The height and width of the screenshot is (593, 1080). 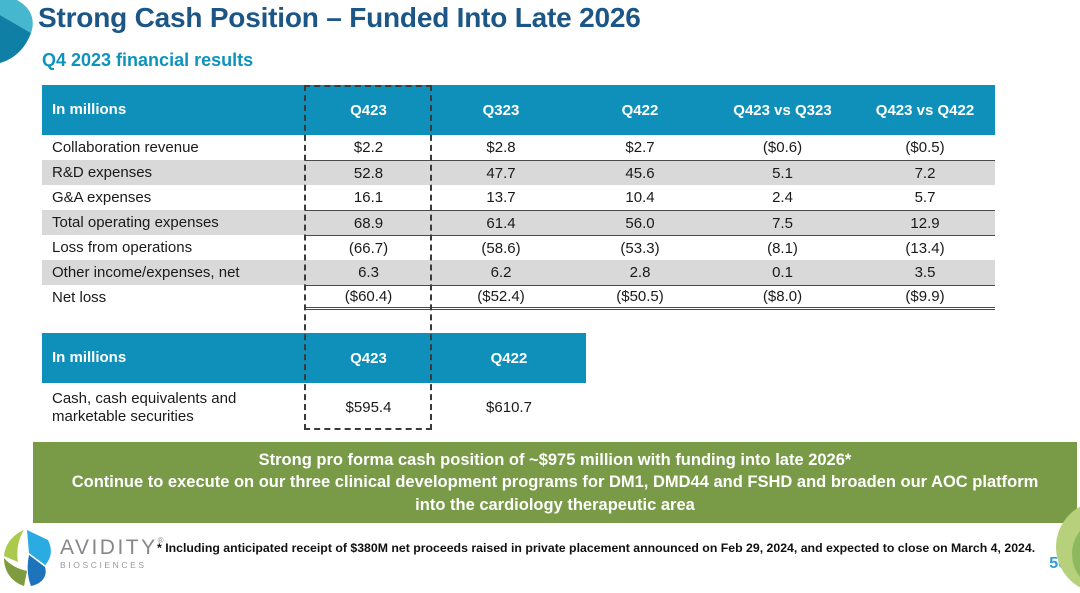 I want to click on cell: 61.4, so click(x=501, y=223).